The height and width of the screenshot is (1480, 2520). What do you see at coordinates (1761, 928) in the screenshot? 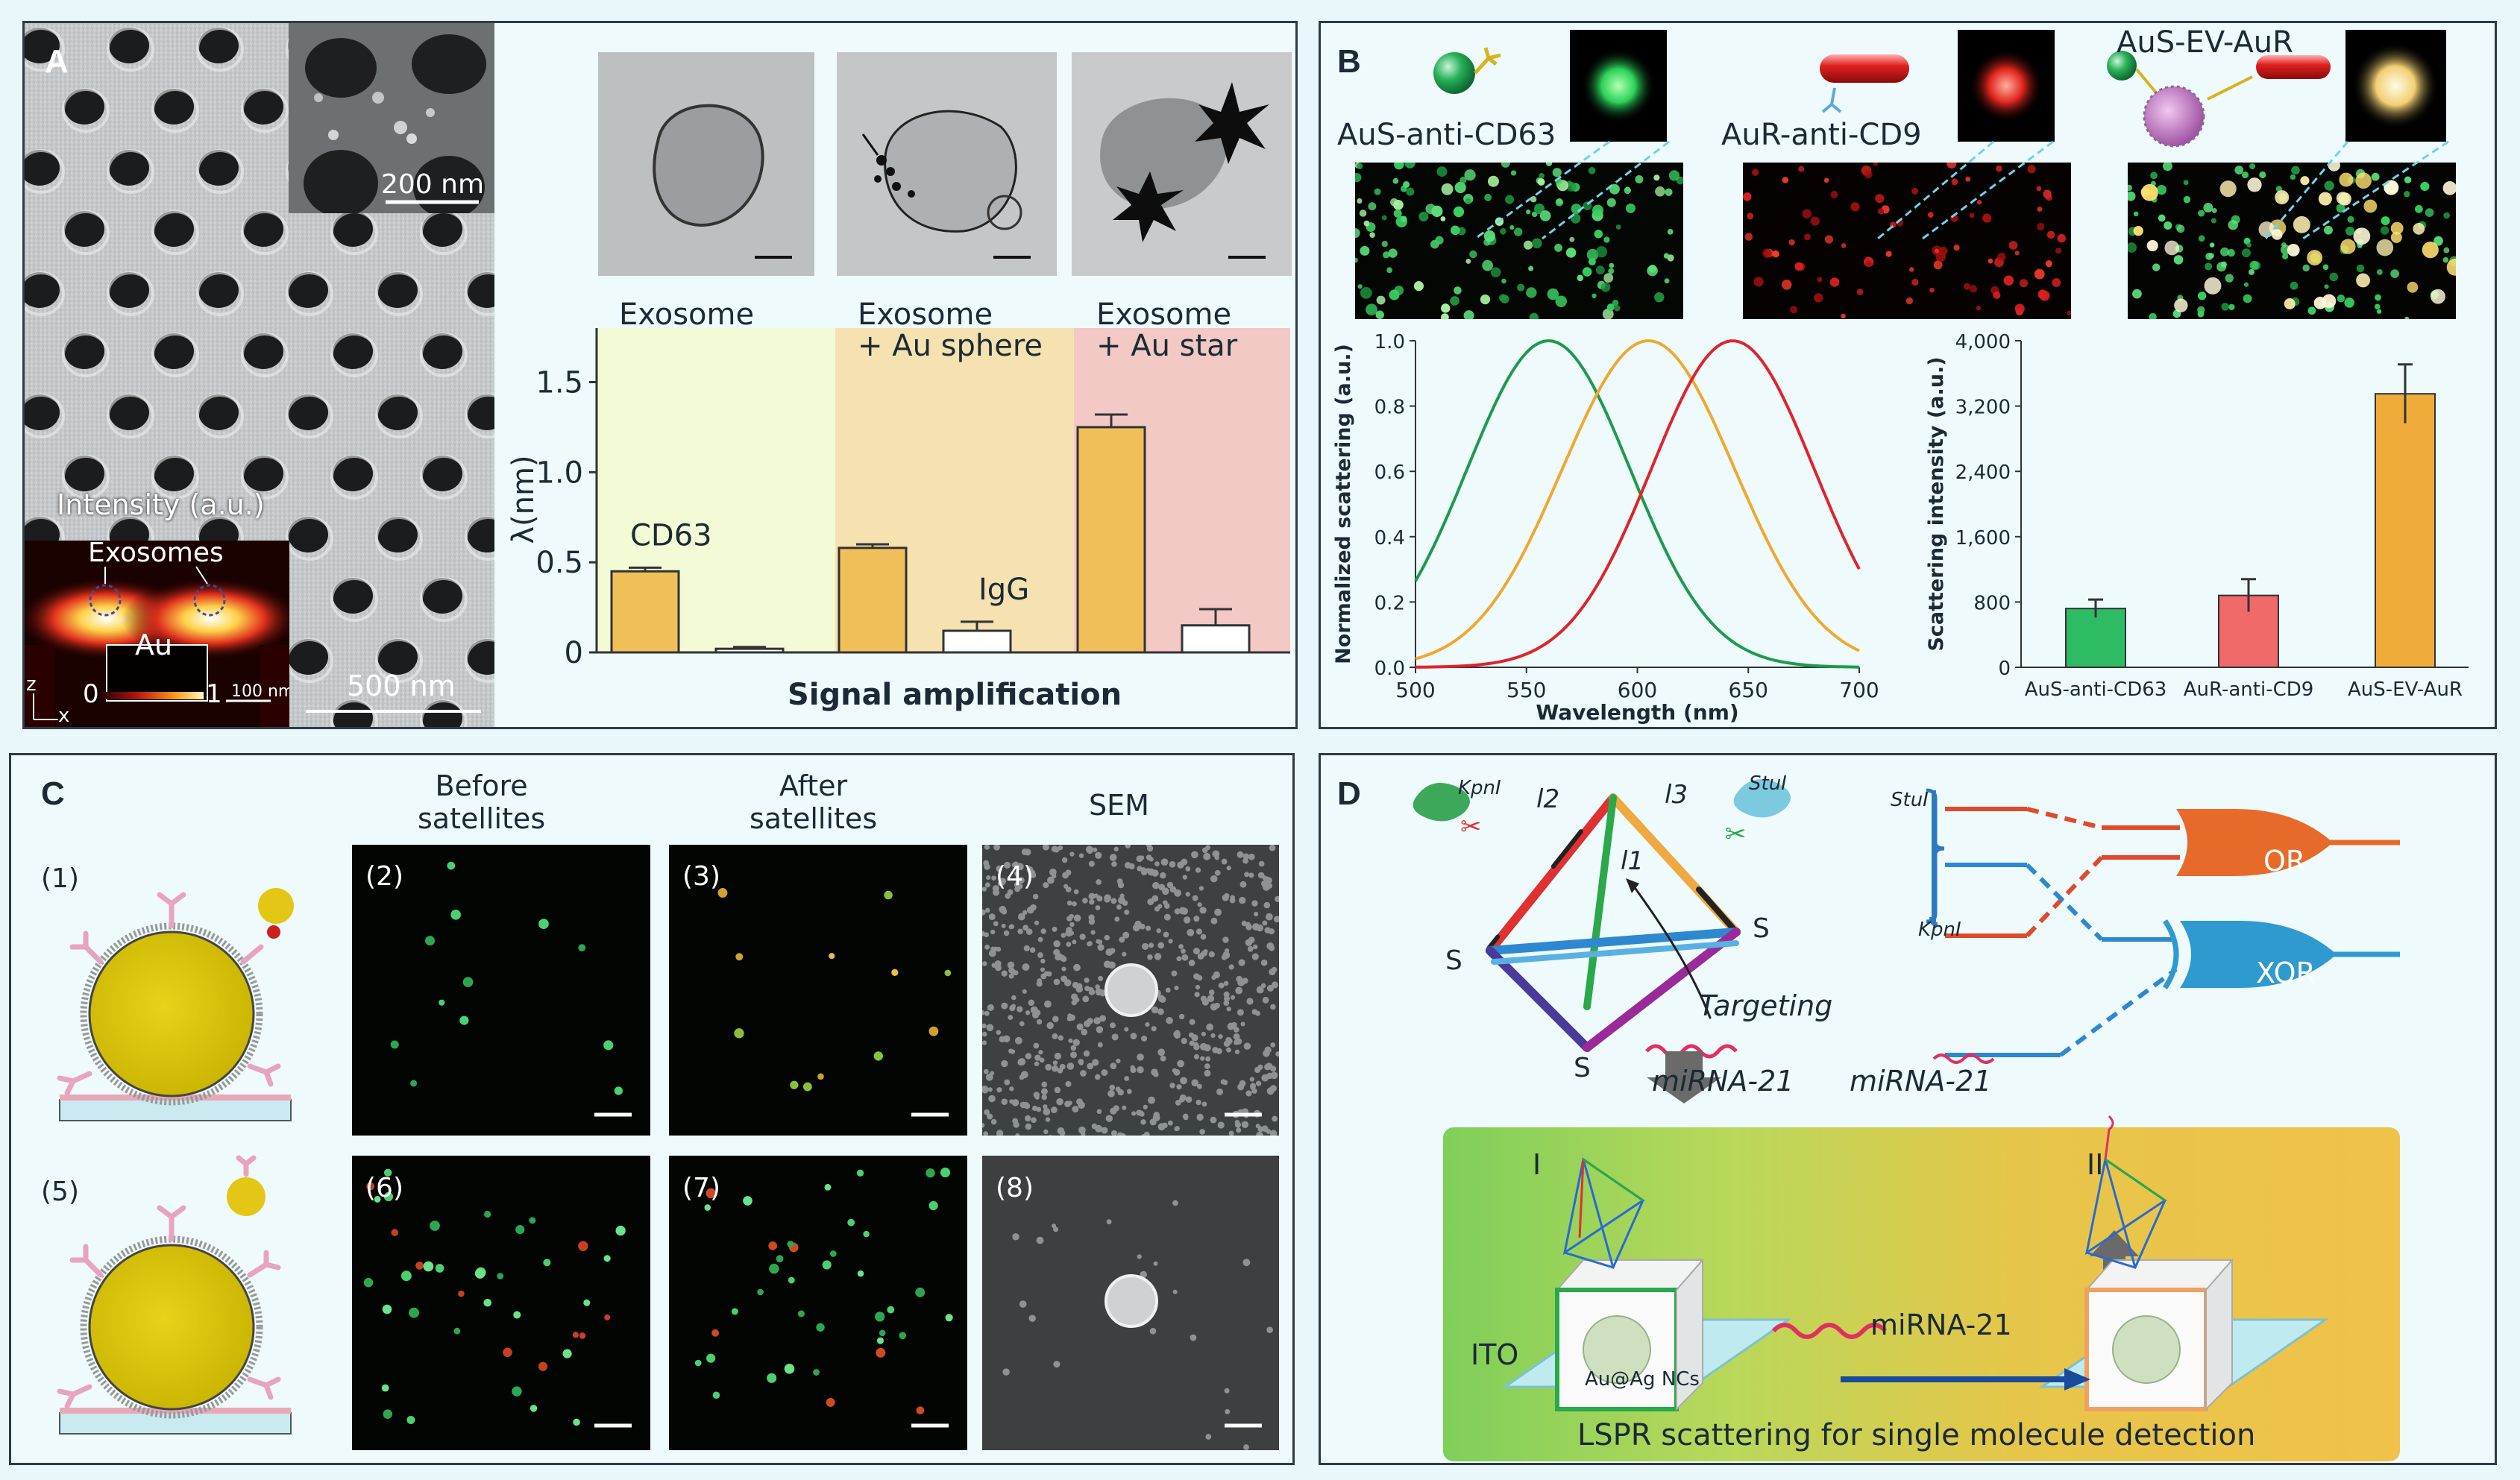
I see `vertex-s-right: S` at bounding box center [1761, 928].